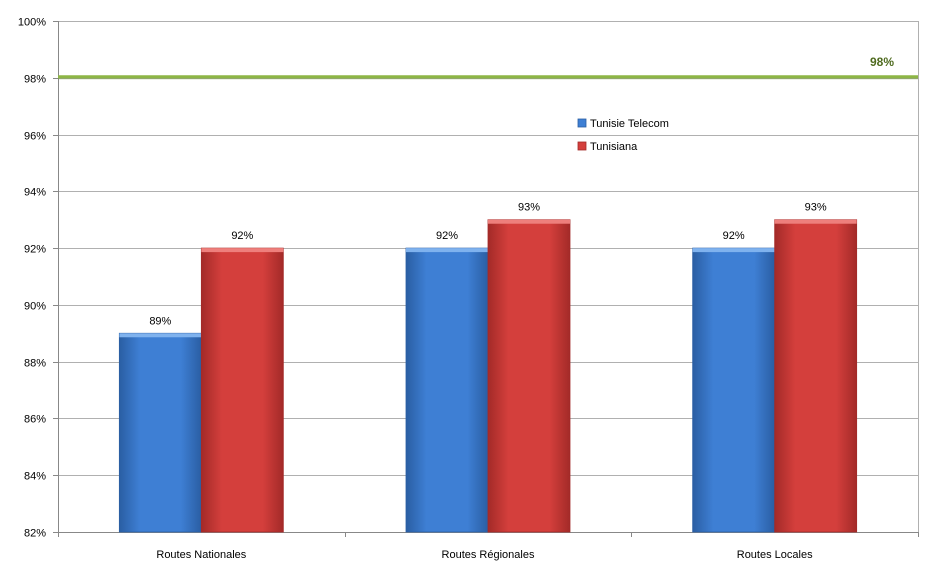 The height and width of the screenshot is (585, 948). What do you see at coordinates (35, 307) in the screenshot?
I see `y-tick-label: 90%` at bounding box center [35, 307].